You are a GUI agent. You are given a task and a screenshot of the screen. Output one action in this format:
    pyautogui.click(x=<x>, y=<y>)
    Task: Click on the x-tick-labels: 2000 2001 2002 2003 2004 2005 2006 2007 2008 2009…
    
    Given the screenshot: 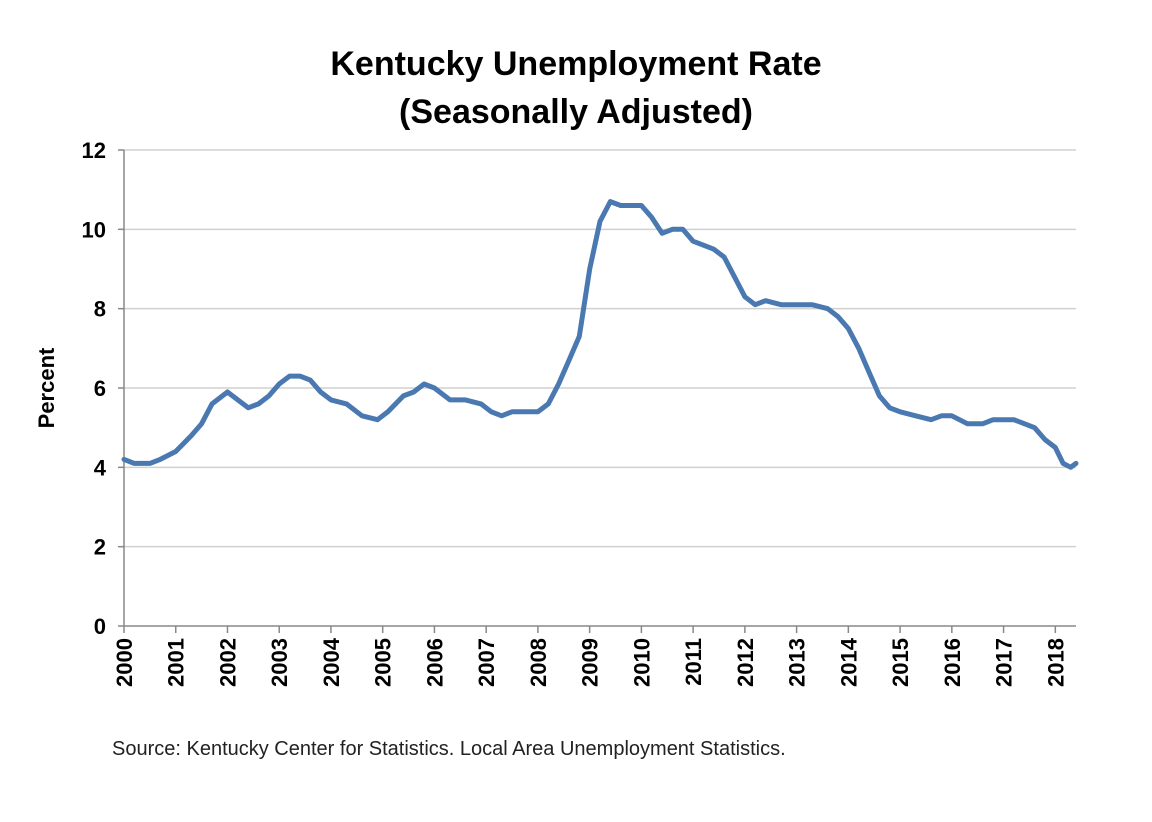 What is the action you would take?
    pyautogui.click(x=590, y=662)
    